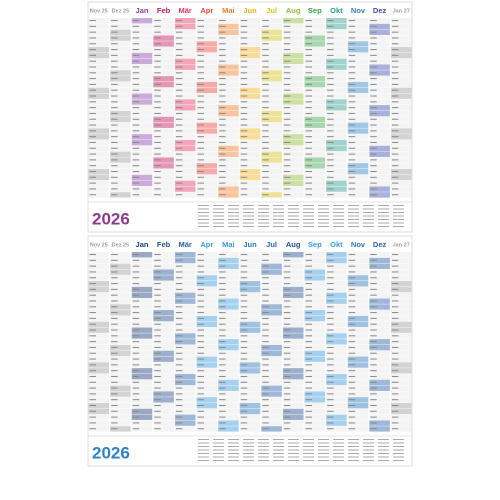 Image resolution: width=500 pixels, height=500 pixels. What do you see at coordinates (111, 218) in the screenshot?
I see `year: 2026` at bounding box center [111, 218].